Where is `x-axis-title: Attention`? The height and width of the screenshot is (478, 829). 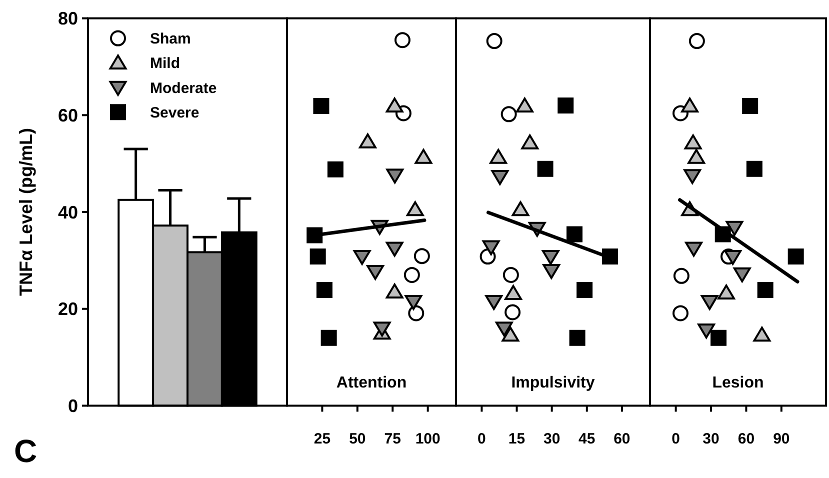
x-axis-title: Attention is located at coordinates (371, 383).